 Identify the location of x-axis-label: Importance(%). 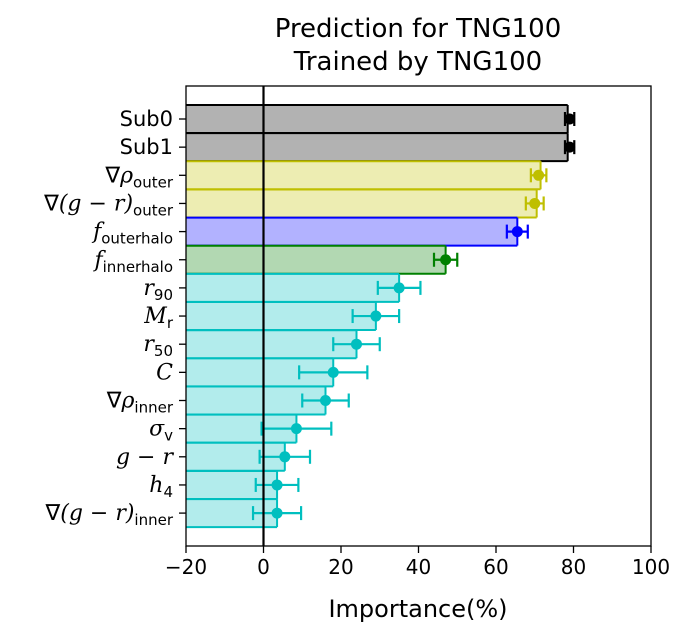
(417, 609).